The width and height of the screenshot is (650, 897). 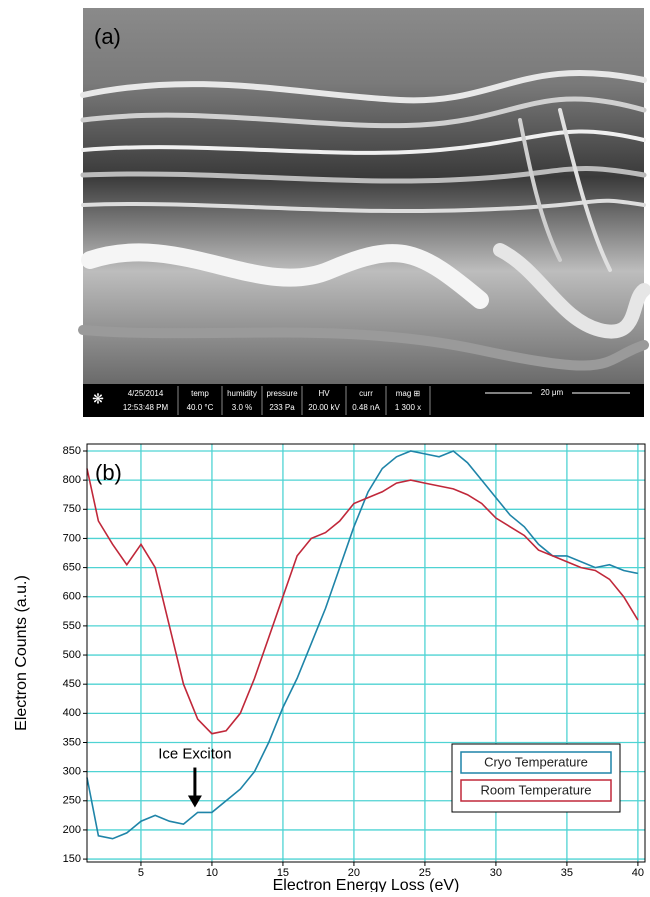 I want to click on logo: ❋, so click(x=98, y=399).